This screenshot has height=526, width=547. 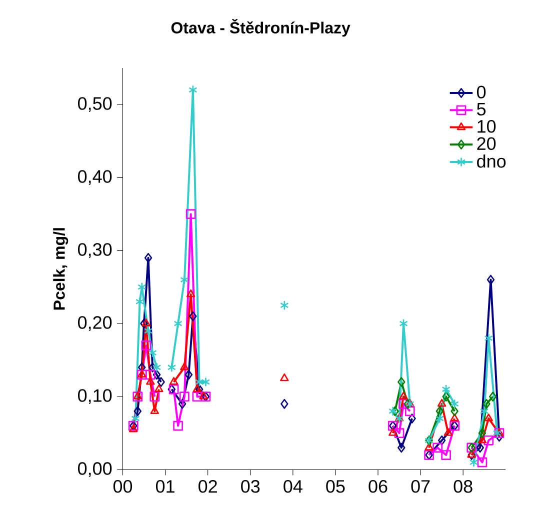 I want to click on x-tick-label: 03, so click(x=250, y=486).